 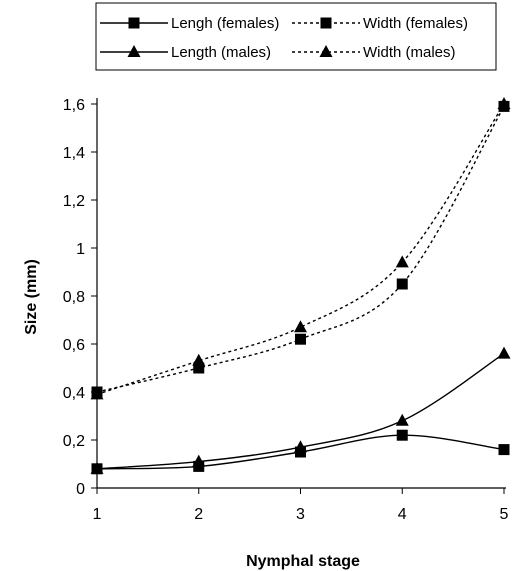 What do you see at coordinates (31, 297) in the screenshot?
I see `y-axis-title: Size (mm)` at bounding box center [31, 297].